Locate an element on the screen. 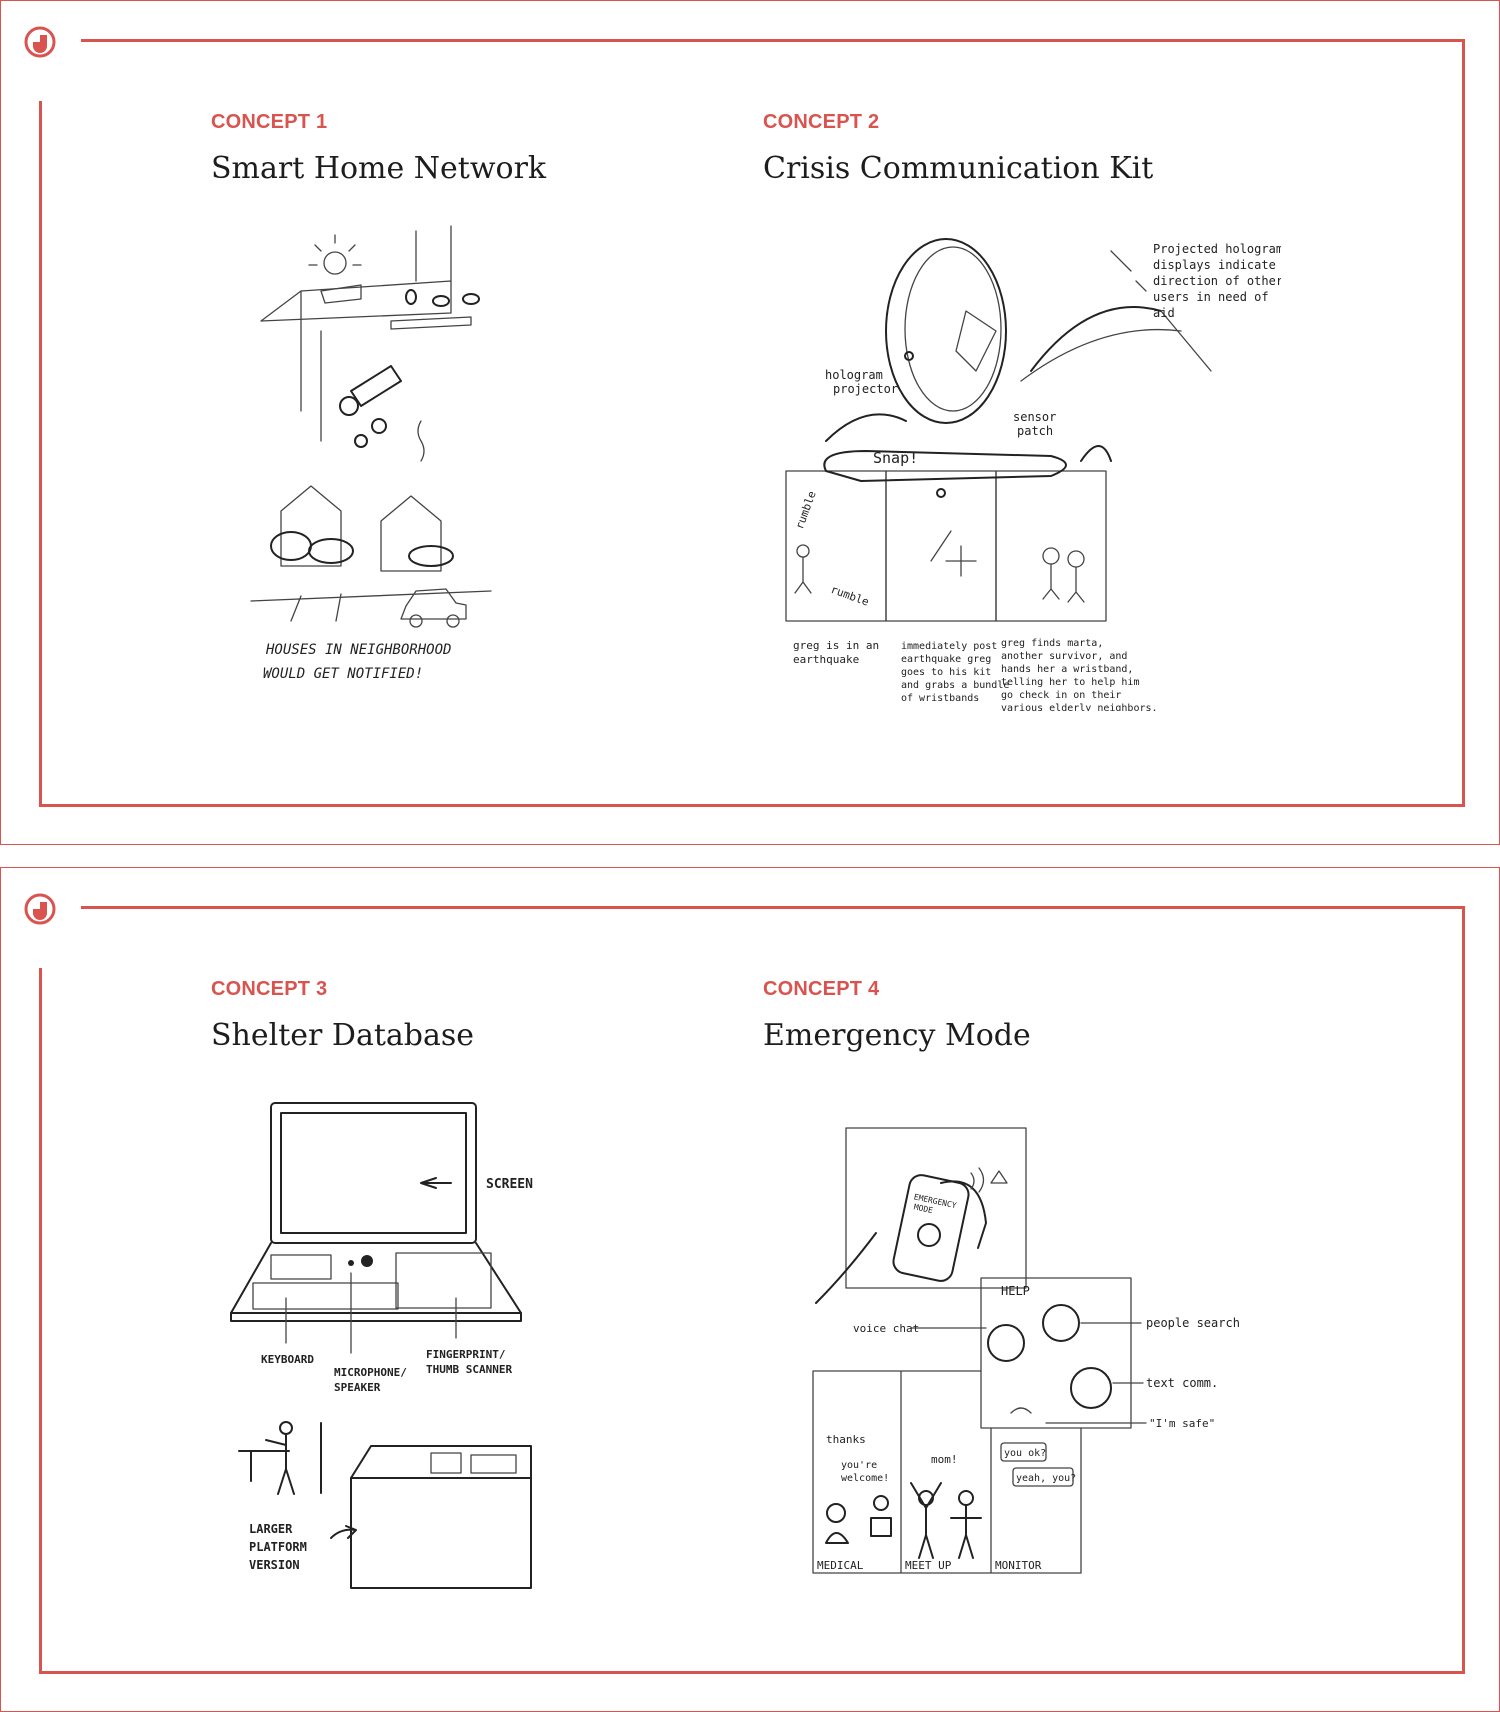 The height and width of the screenshot is (1712, 1500). svg-text: VERSION is located at coordinates (274, 1565).